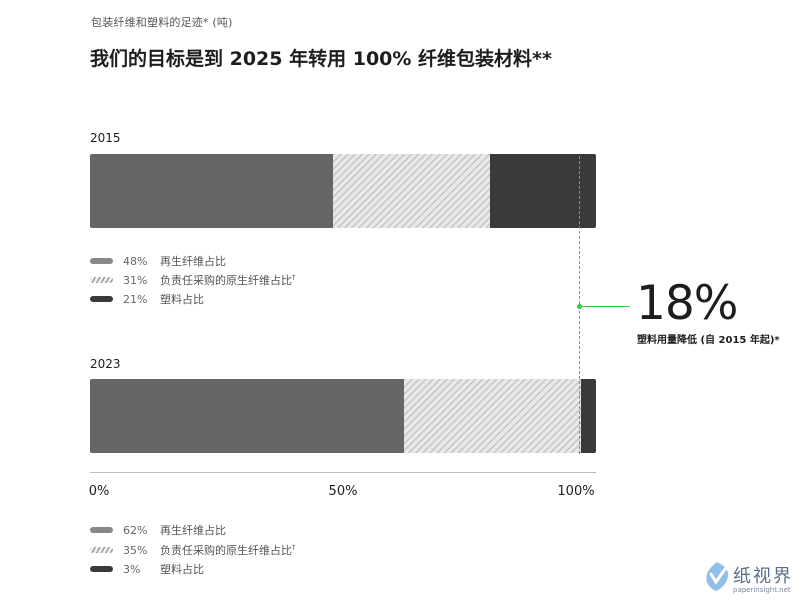 The width and height of the screenshot is (800, 600). Describe the element at coordinates (343, 491) in the screenshot. I see `x-tick-label: 50%` at that location.